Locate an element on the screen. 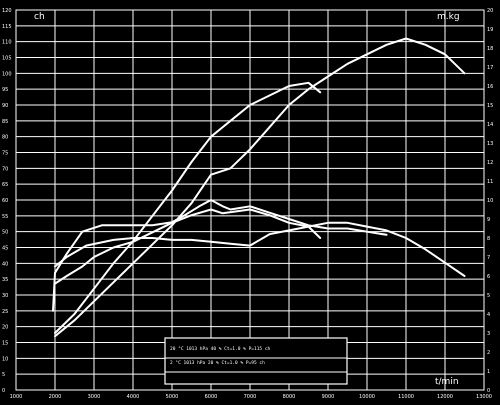 The width and height of the screenshot is (500, 405). left-y-tick-label: 85 is located at coordinates (5, 122).